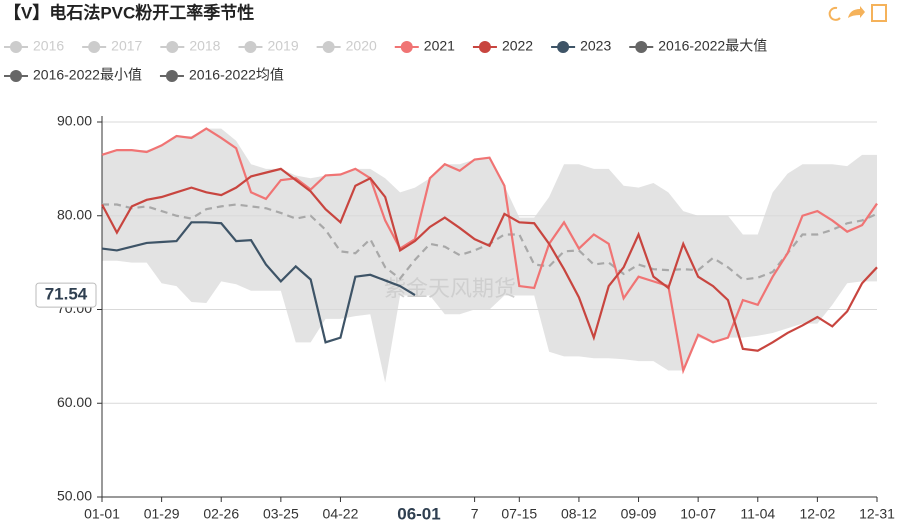 This screenshot has height=528, width=907. What do you see at coordinates (258, 282) in the screenshot?
I see `series-line` at bounding box center [258, 282].